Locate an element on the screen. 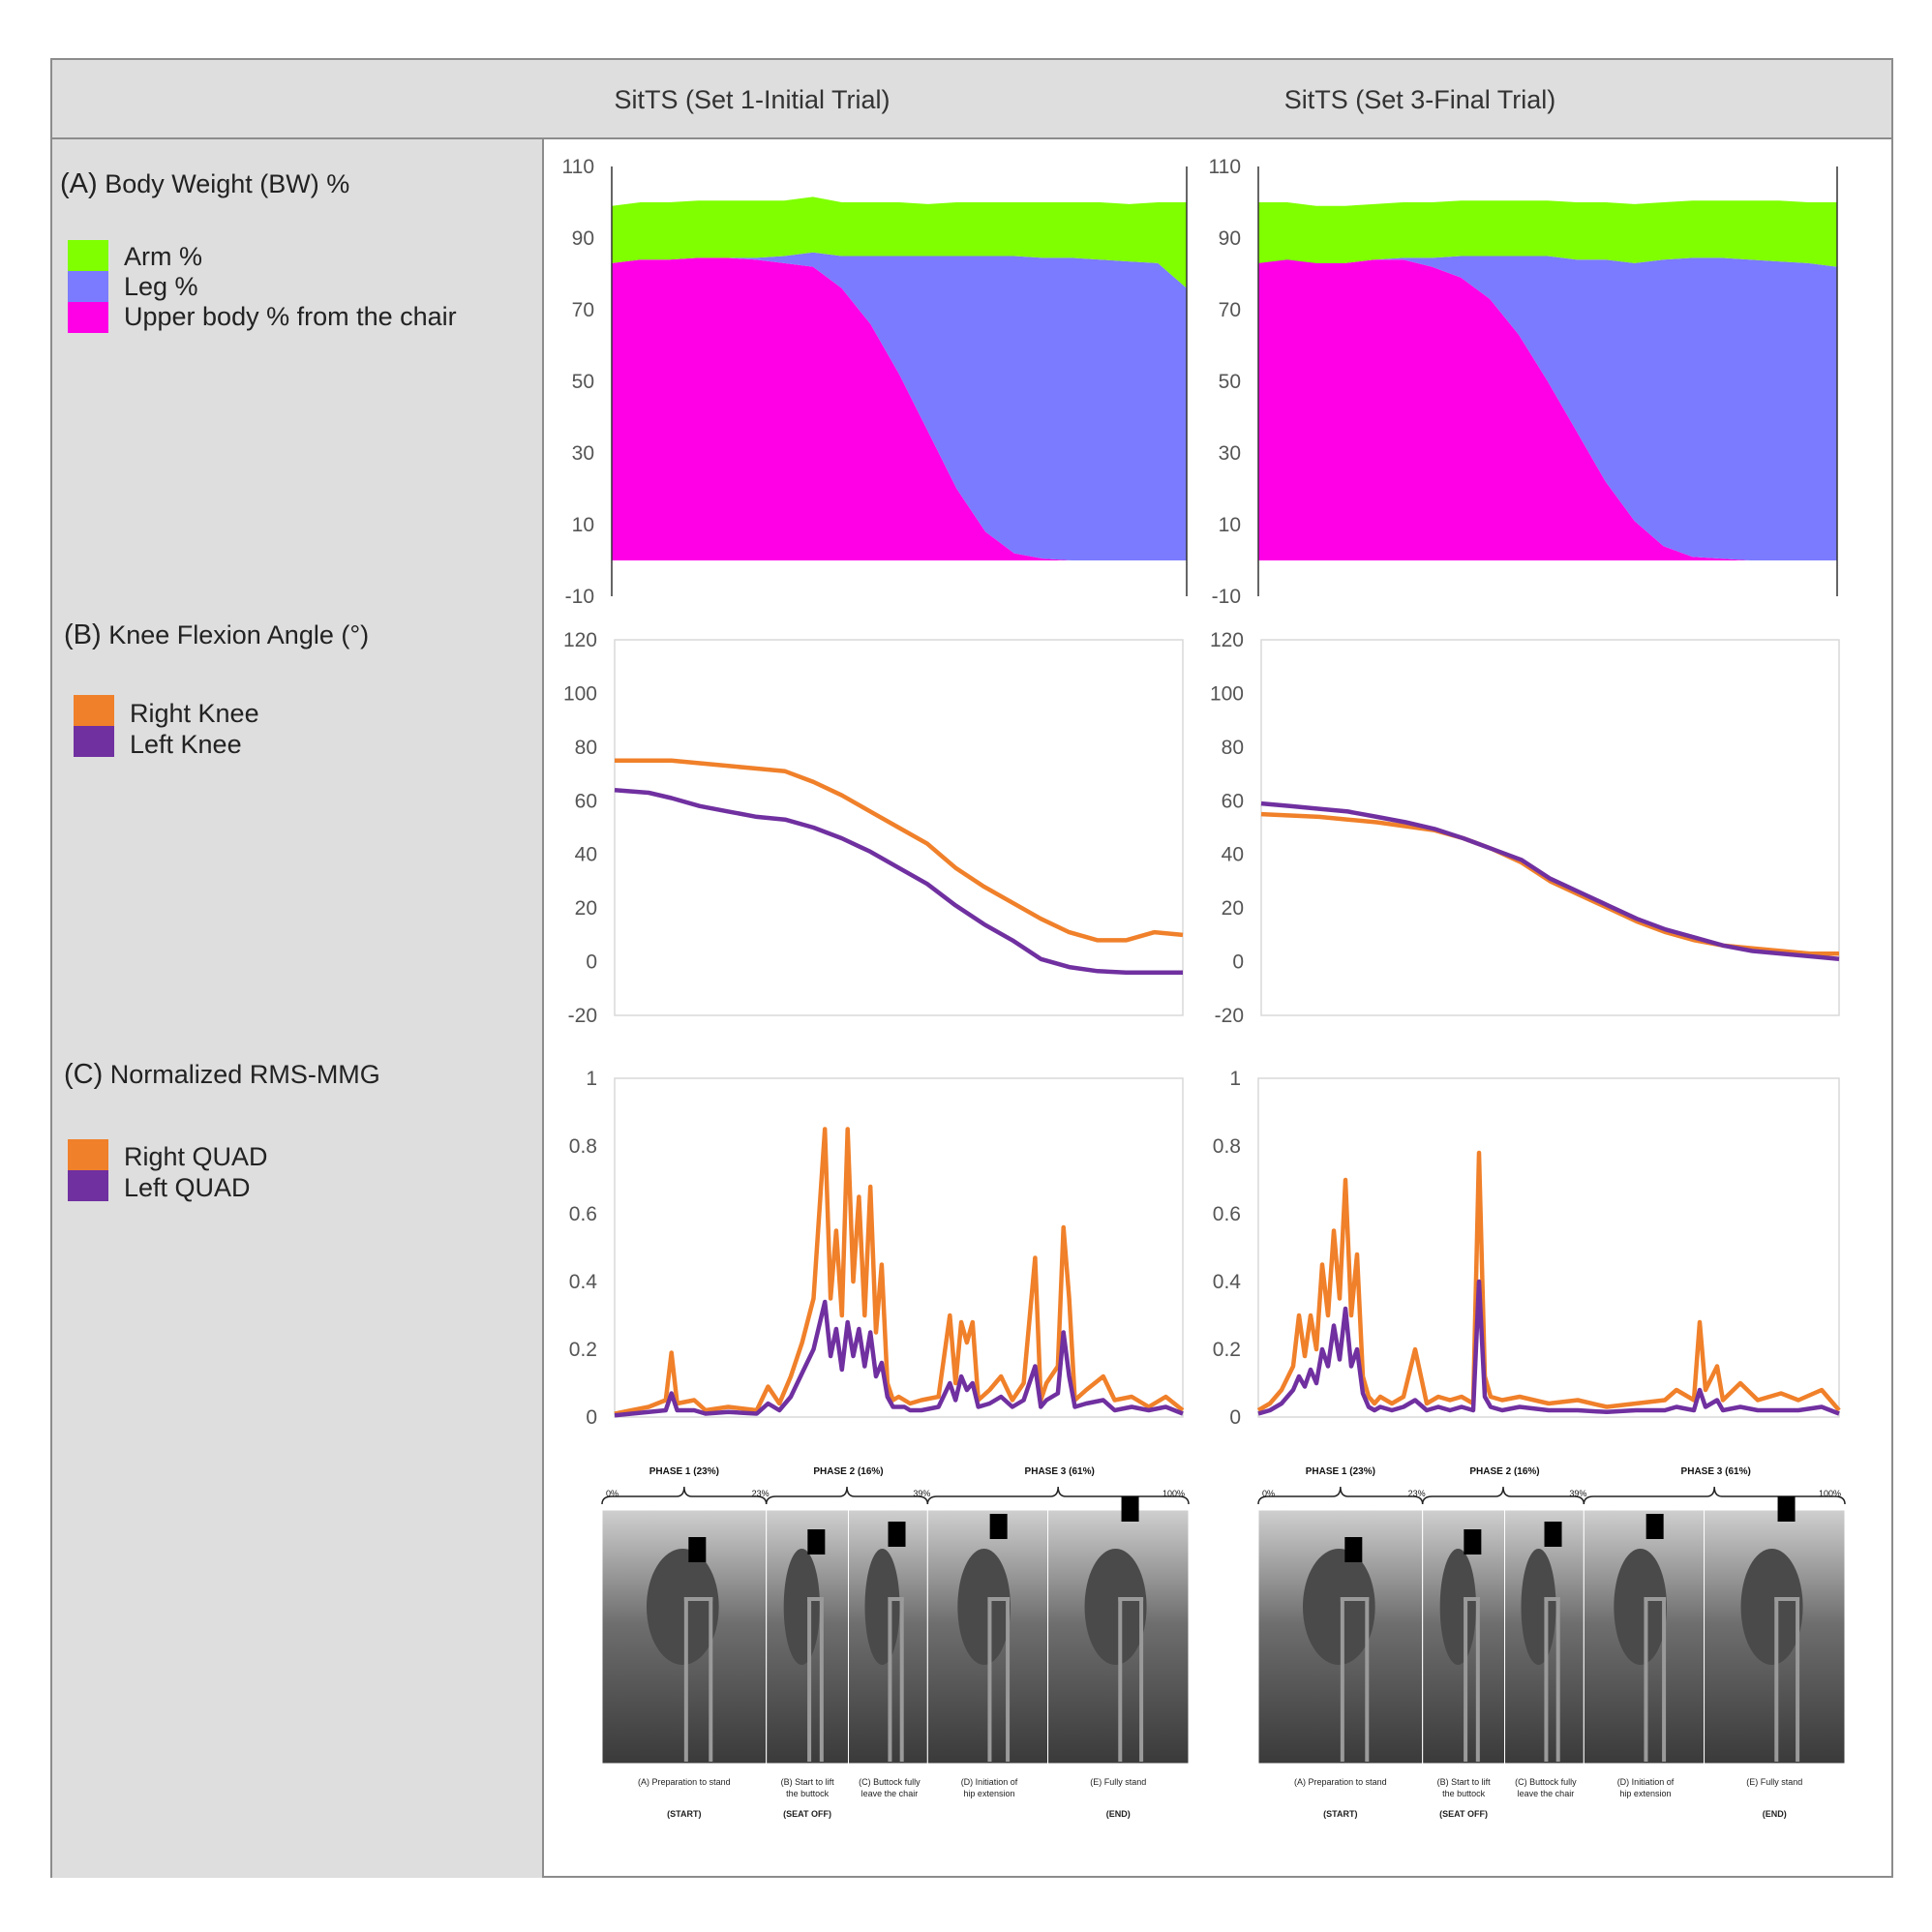 This screenshot has height=1932, width=1932. legend-swatch-upper-body is located at coordinates (88, 317).